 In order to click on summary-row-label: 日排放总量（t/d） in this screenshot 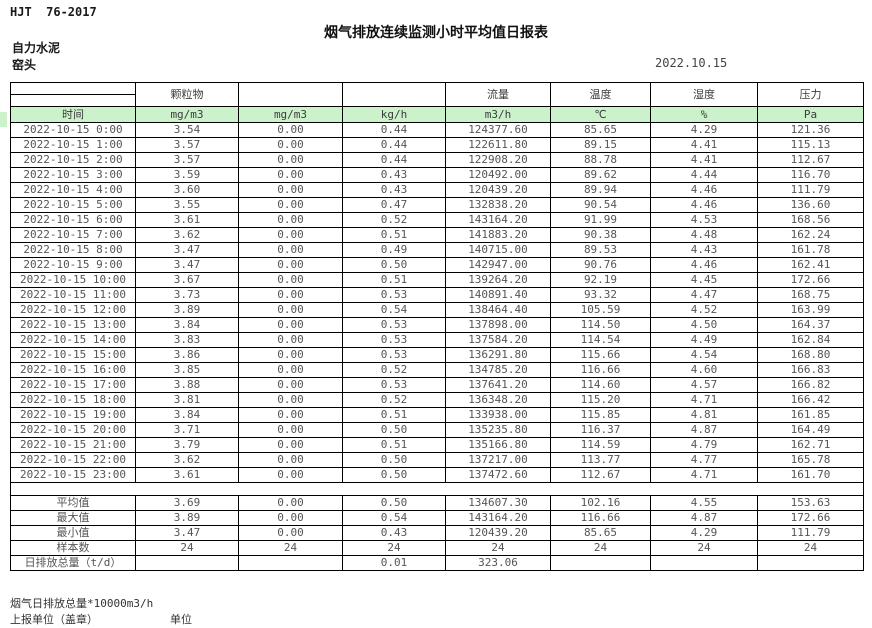, I will do `click(73, 563)`.